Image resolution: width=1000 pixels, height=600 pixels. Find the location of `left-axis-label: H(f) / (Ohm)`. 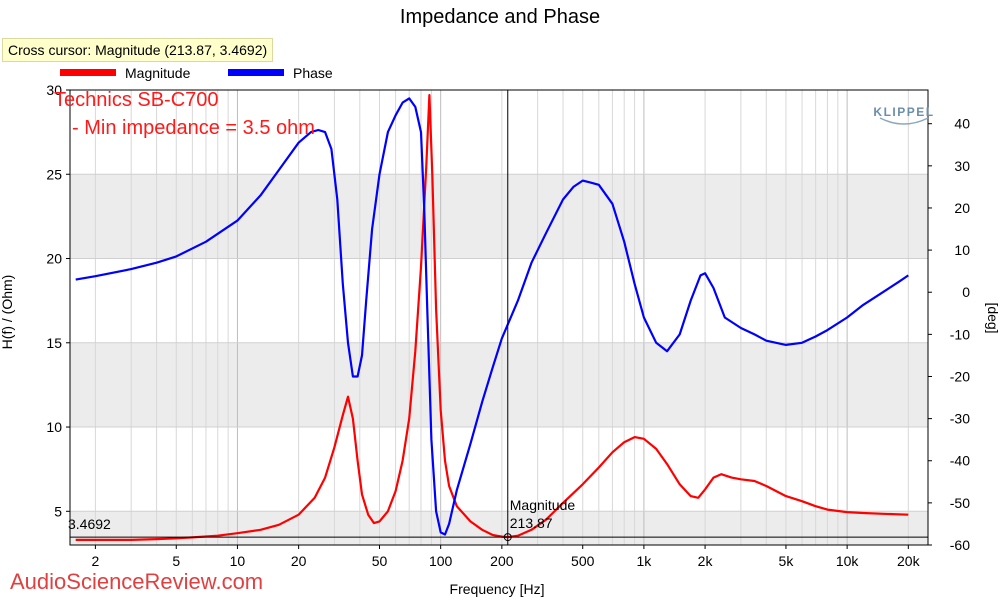

left-axis-label: H(f) / (Ohm) is located at coordinates (7, 312).